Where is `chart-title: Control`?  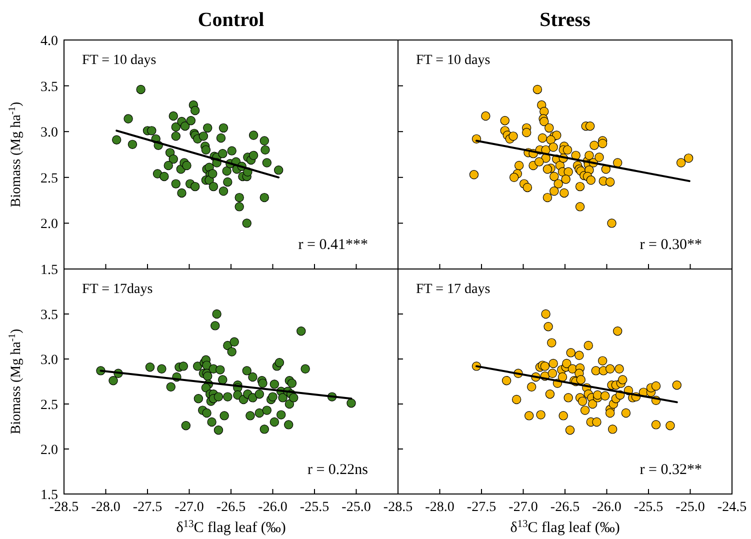
chart-title: Control is located at coordinates (231, 20).